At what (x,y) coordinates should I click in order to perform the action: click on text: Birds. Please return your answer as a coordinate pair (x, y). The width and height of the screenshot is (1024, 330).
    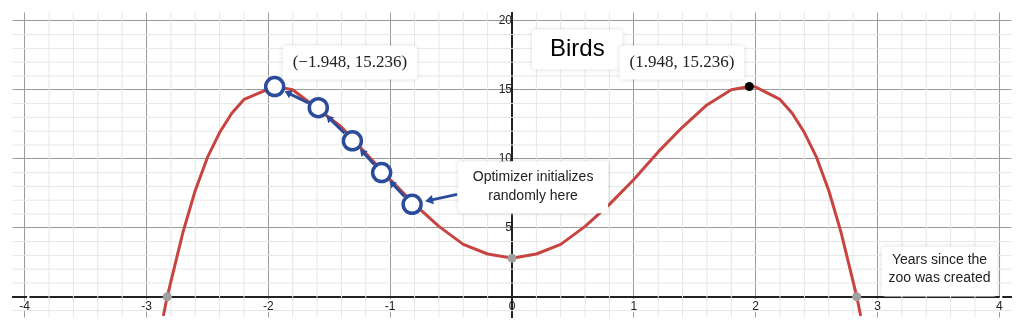
    Looking at the image, I should click on (577, 48).